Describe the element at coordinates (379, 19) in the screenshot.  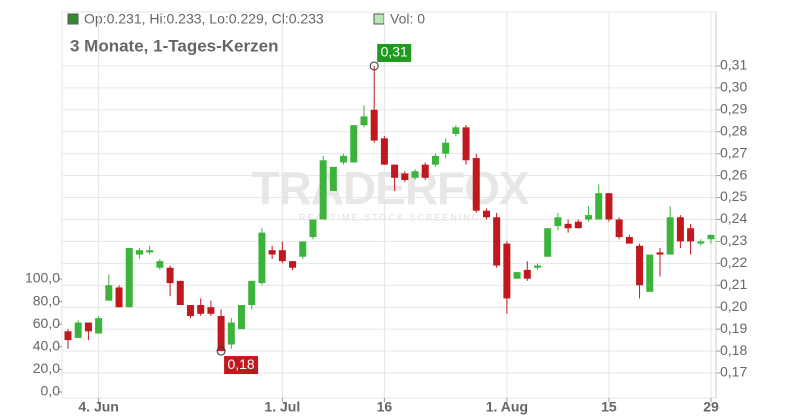
I see `volume-legend-icon` at that location.